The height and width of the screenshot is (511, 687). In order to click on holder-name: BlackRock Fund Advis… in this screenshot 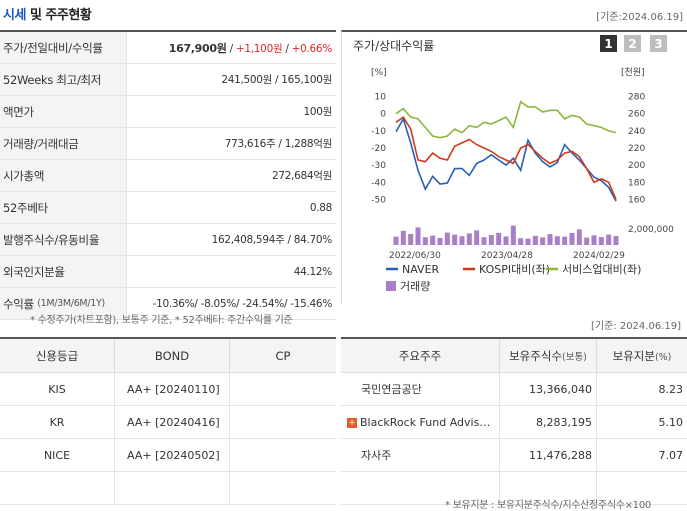, I will do `click(425, 422)`.